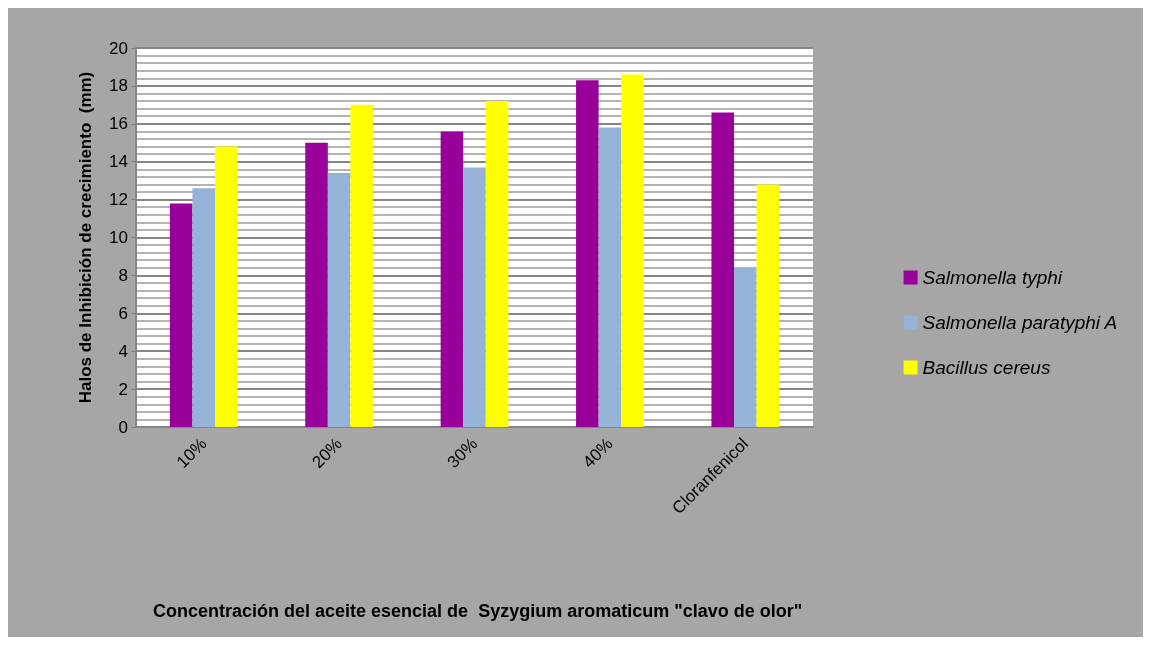  What do you see at coordinates (1020, 322) in the screenshot?
I see `legend-label: Salmonella paratyphi A` at bounding box center [1020, 322].